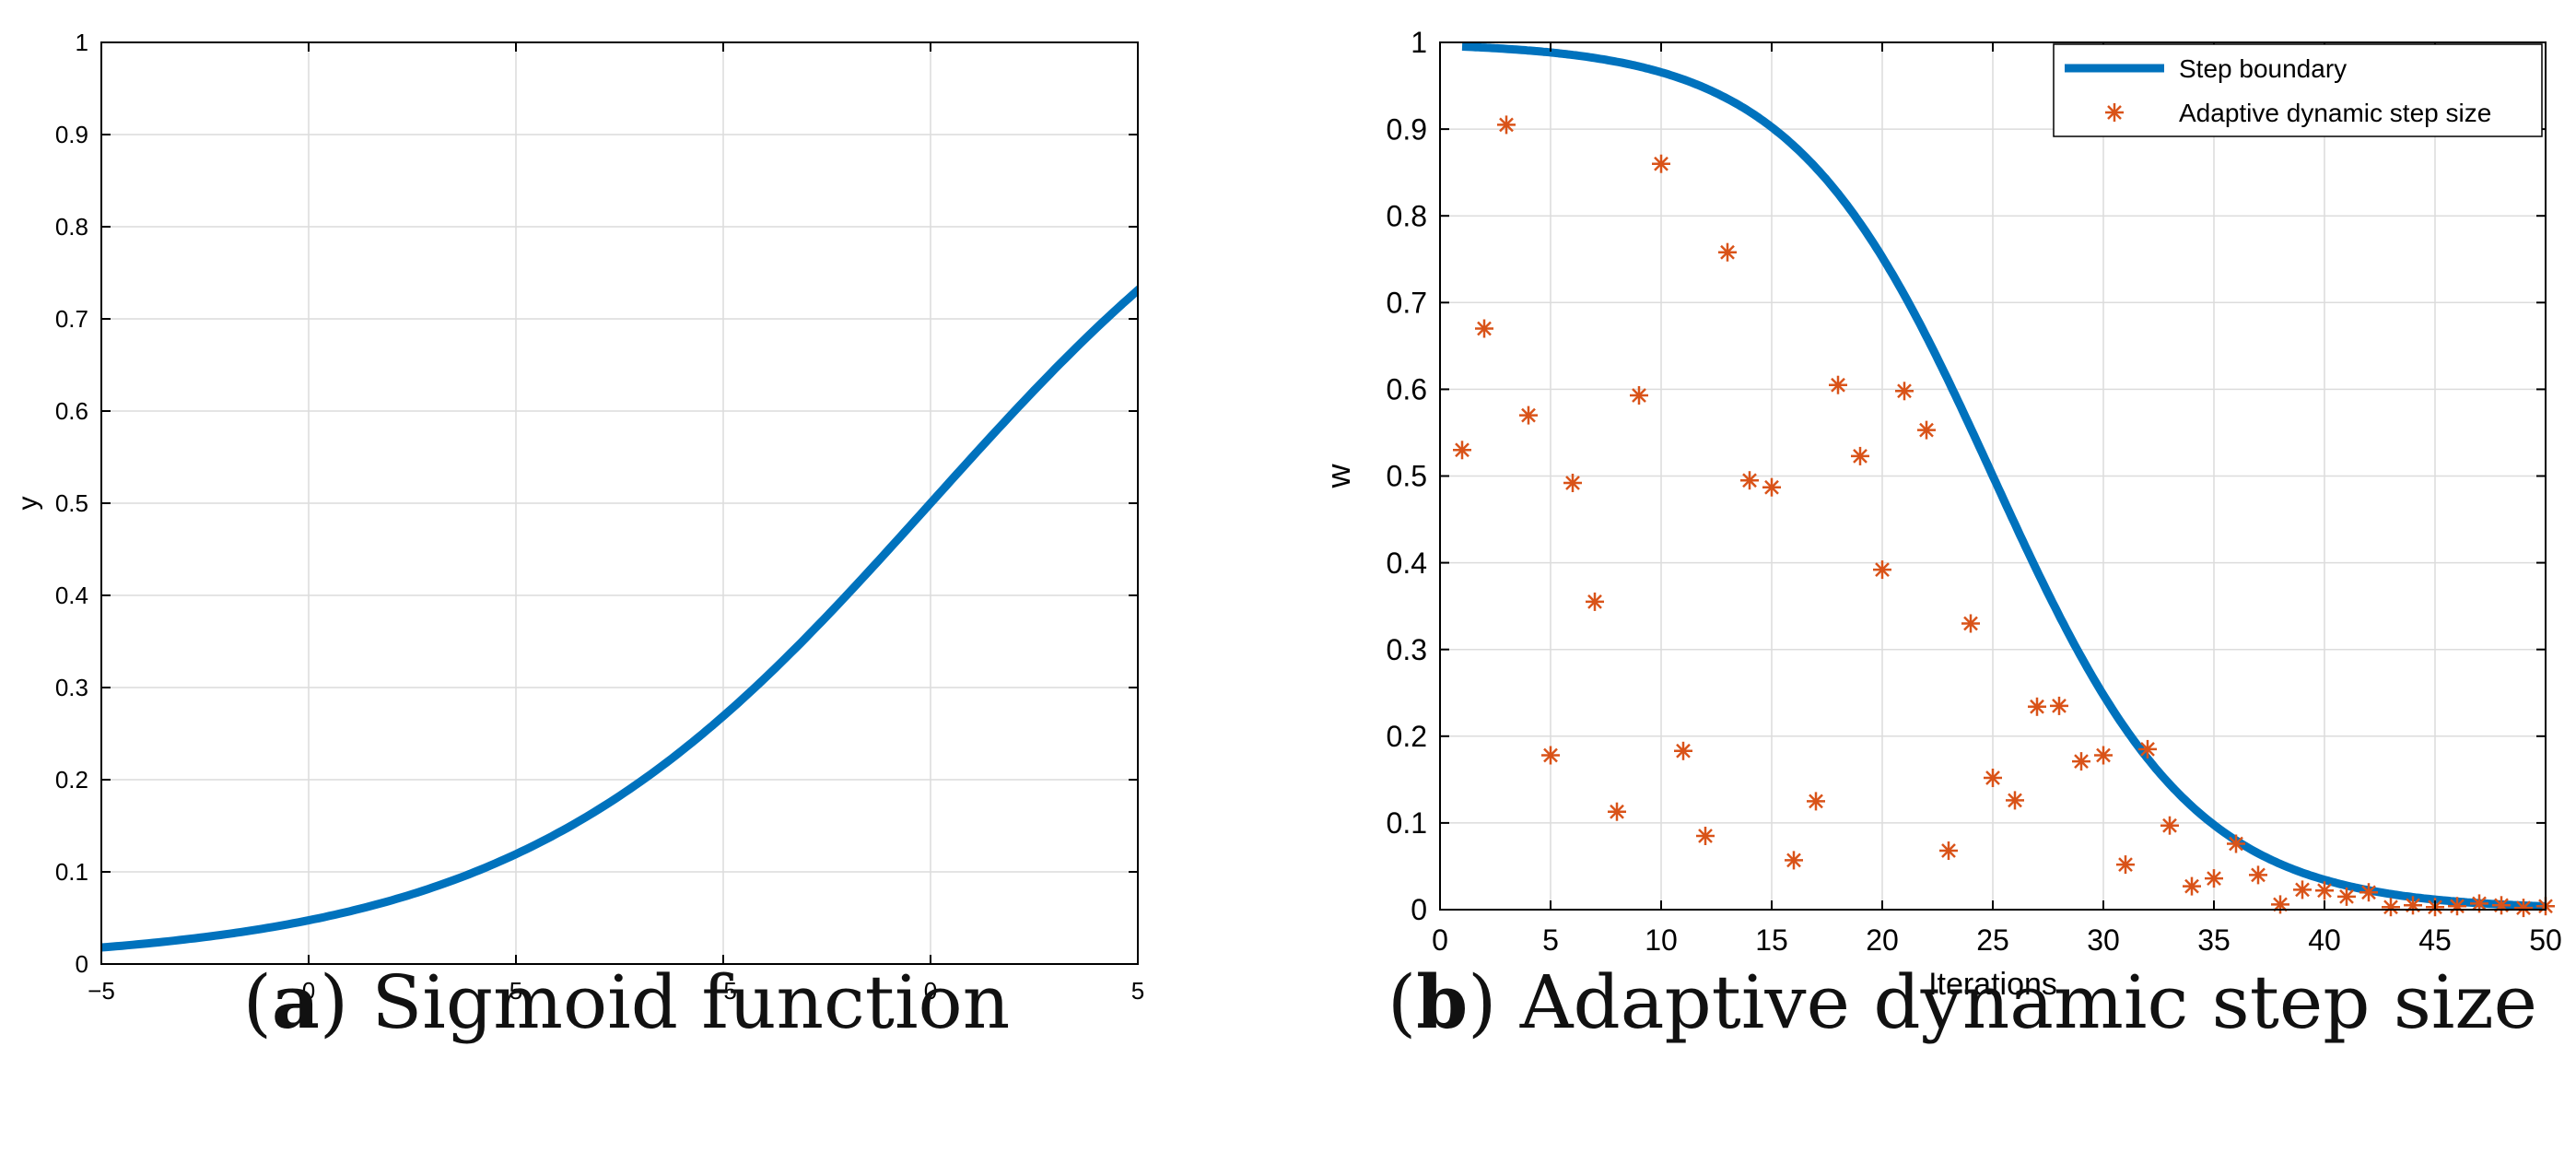  What do you see at coordinates (71, 319) in the screenshot?
I see `sigmoid-y-tick-label: 0.7` at bounding box center [71, 319].